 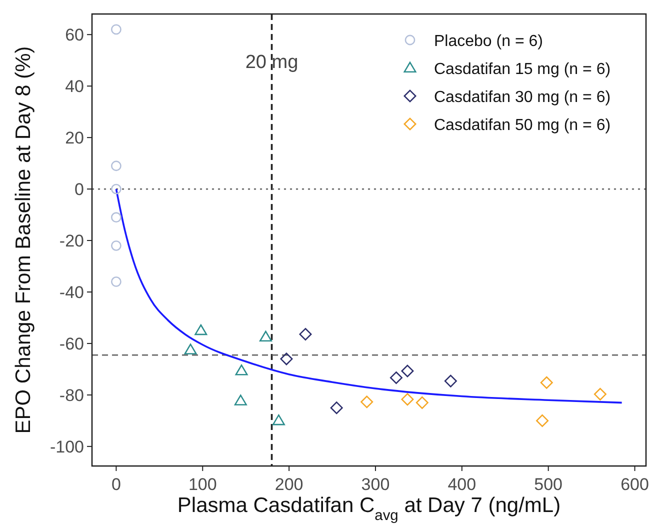 What do you see at coordinates (71, 241) in the screenshot?
I see `y-tick-label: -20` at bounding box center [71, 241].